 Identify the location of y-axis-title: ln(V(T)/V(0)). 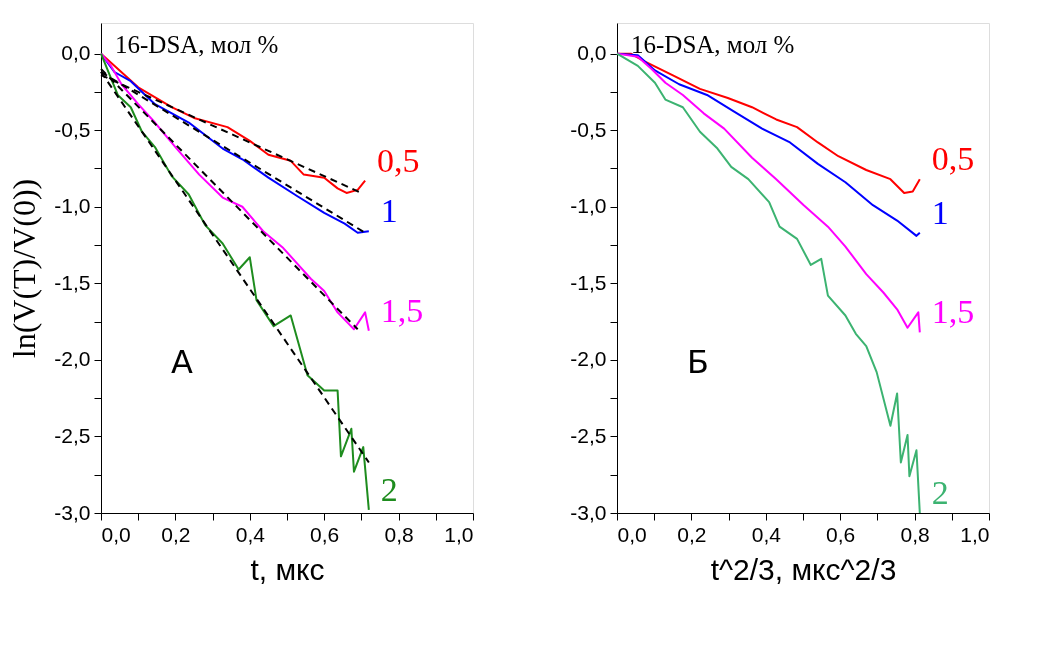
(24, 268).